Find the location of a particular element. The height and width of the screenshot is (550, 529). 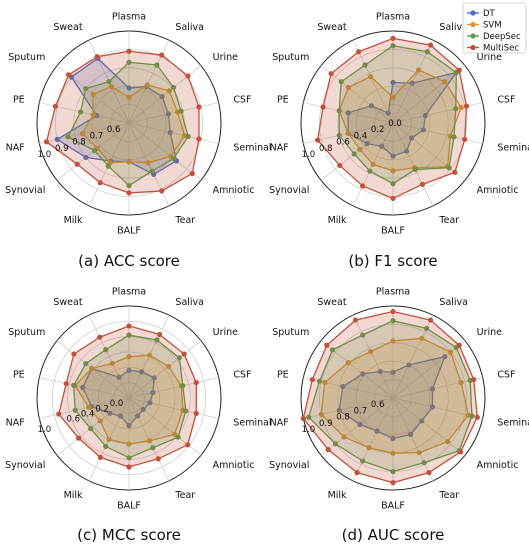

legend-label: MultiSec is located at coordinates (501, 49).